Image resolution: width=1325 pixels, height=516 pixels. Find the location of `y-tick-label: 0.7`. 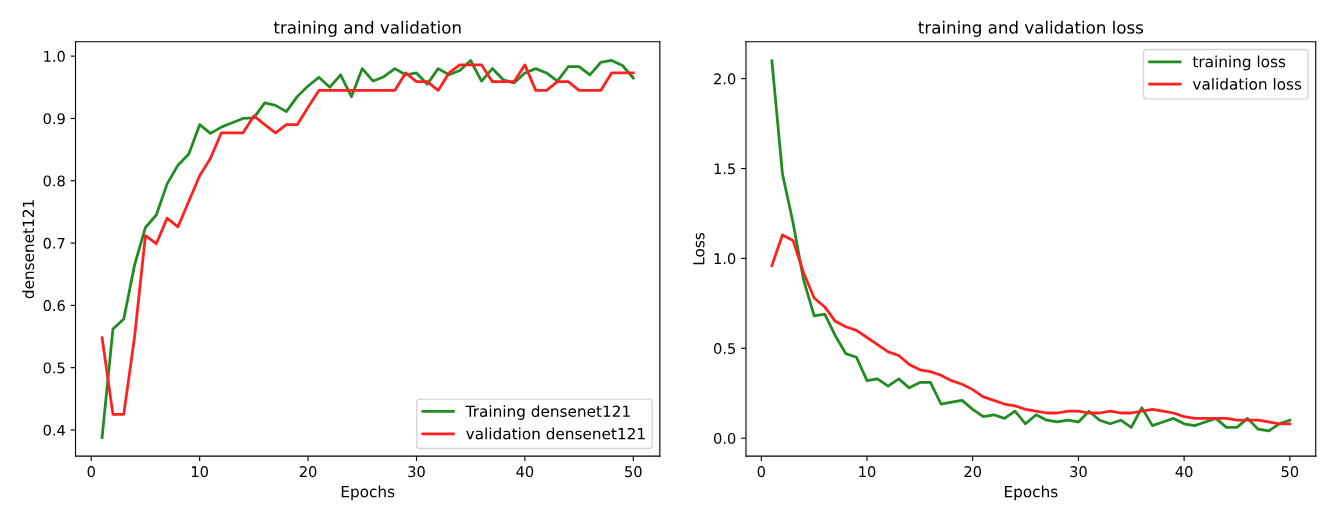

y-tick-label: 0.7 is located at coordinates (54, 243).